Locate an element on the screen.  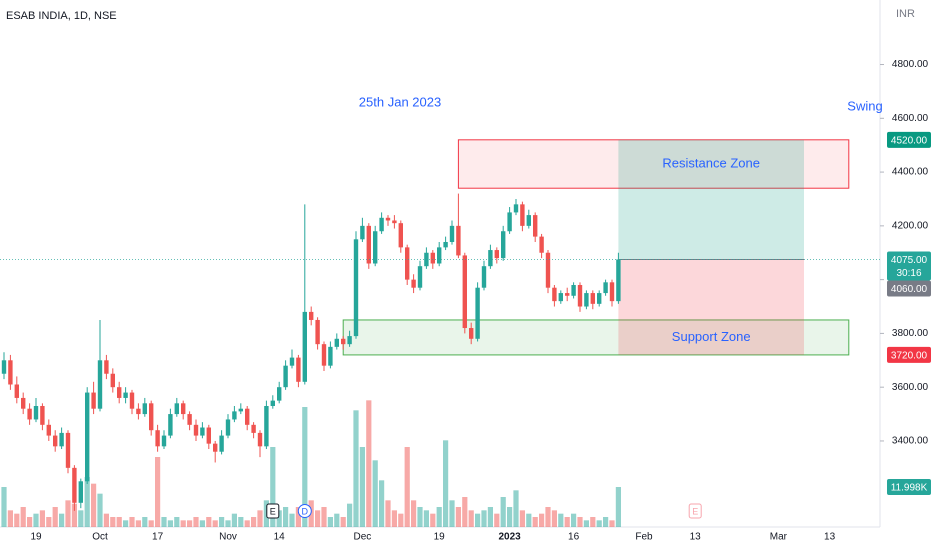
volume-badge-bg is located at coordinates (909, 487).